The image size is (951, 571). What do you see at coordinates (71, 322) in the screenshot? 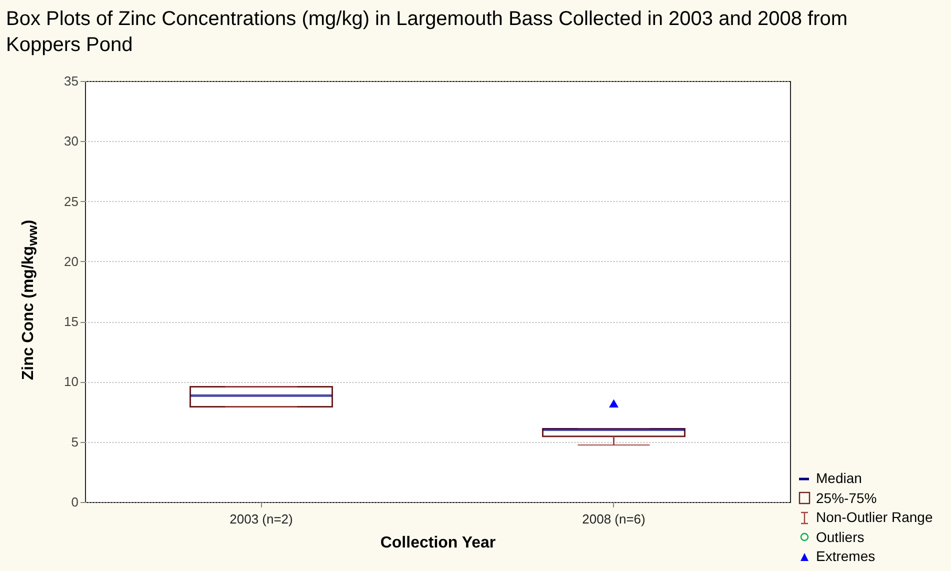
I see `y-tick-label: 15` at bounding box center [71, 322].